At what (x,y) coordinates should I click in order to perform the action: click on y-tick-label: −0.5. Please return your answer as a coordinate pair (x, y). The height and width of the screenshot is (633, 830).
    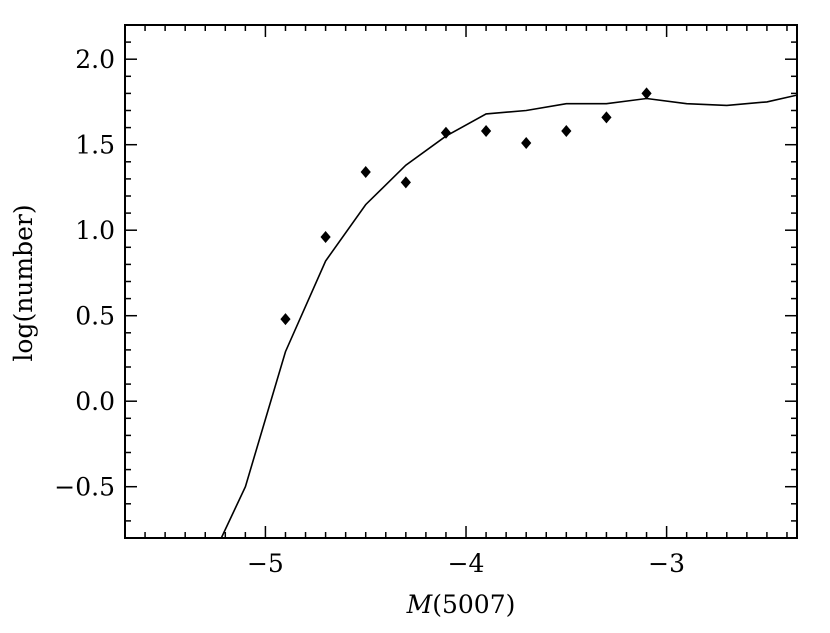
    Looking at the image, I should click on (84, 487).